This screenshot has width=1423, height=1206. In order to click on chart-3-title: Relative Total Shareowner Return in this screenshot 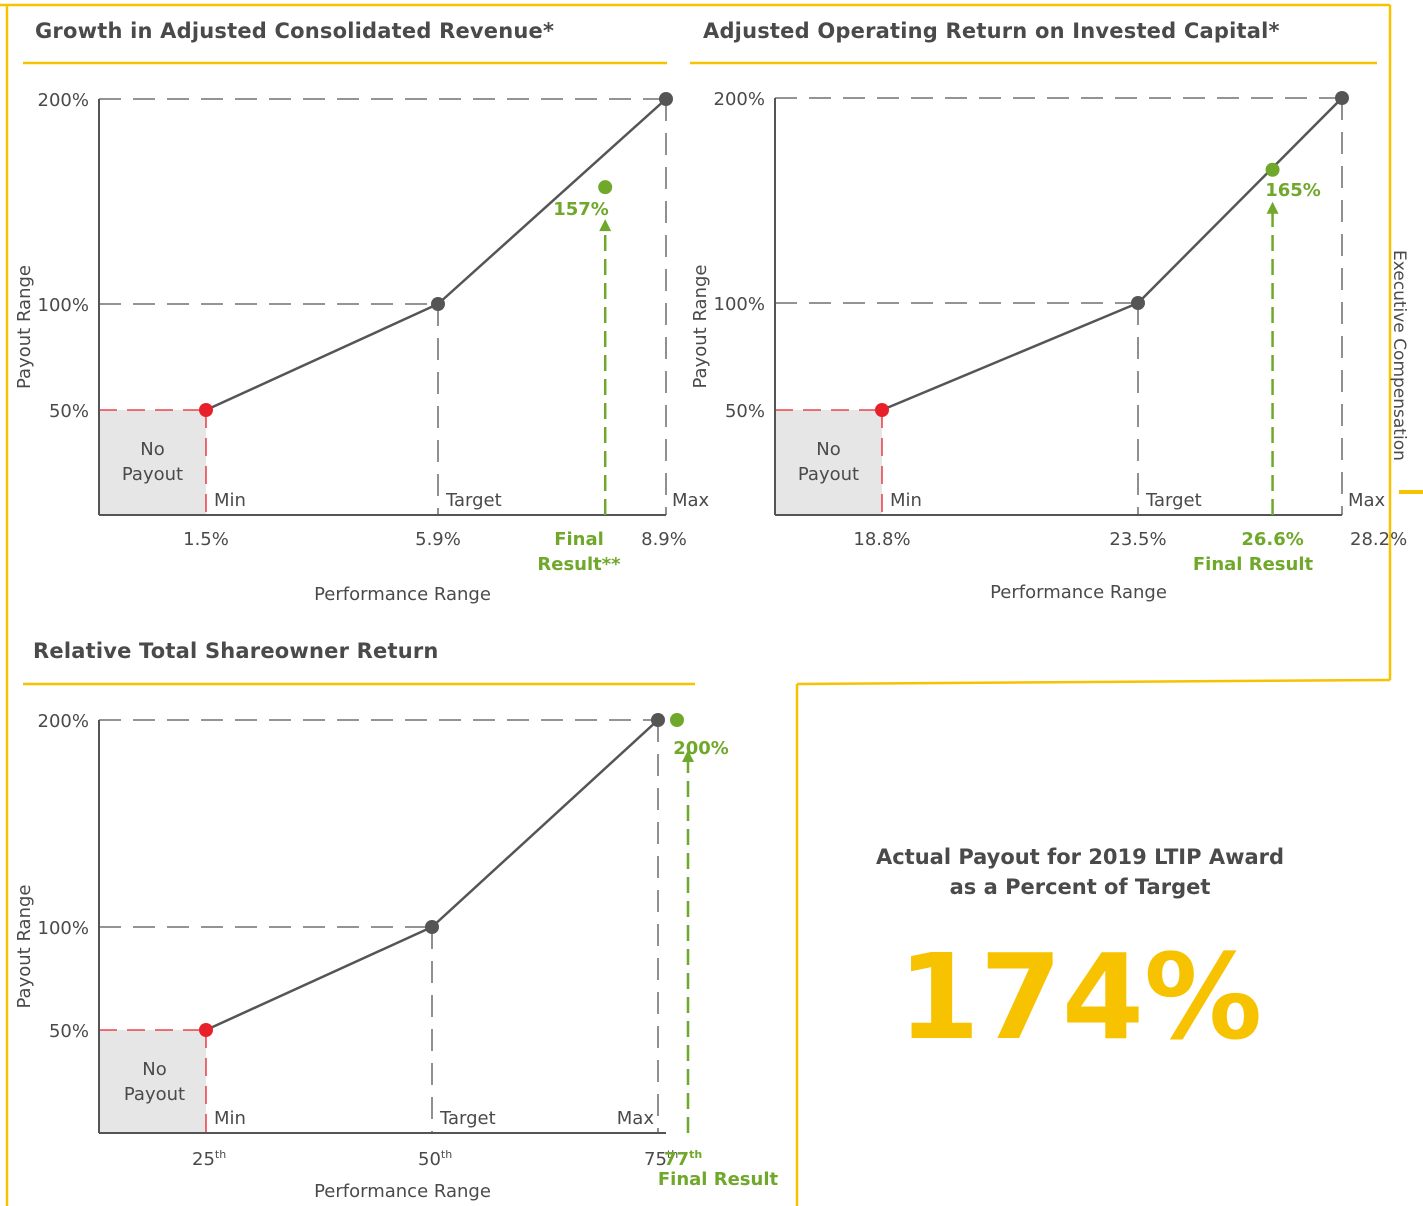, I will do `click(236, 651)`.